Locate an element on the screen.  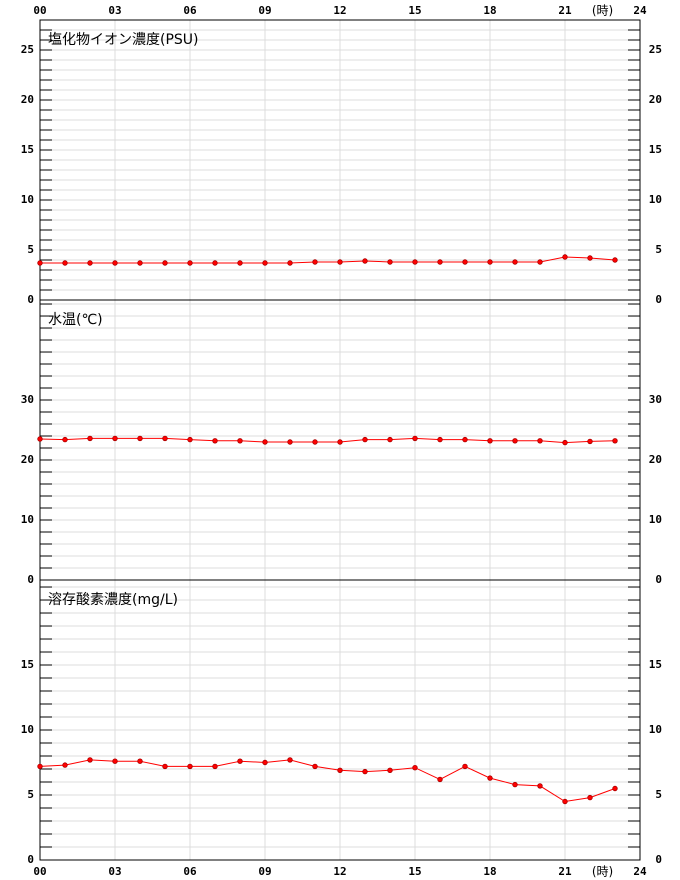
x-tick-label: 15 is located at coordinates (414, 871).